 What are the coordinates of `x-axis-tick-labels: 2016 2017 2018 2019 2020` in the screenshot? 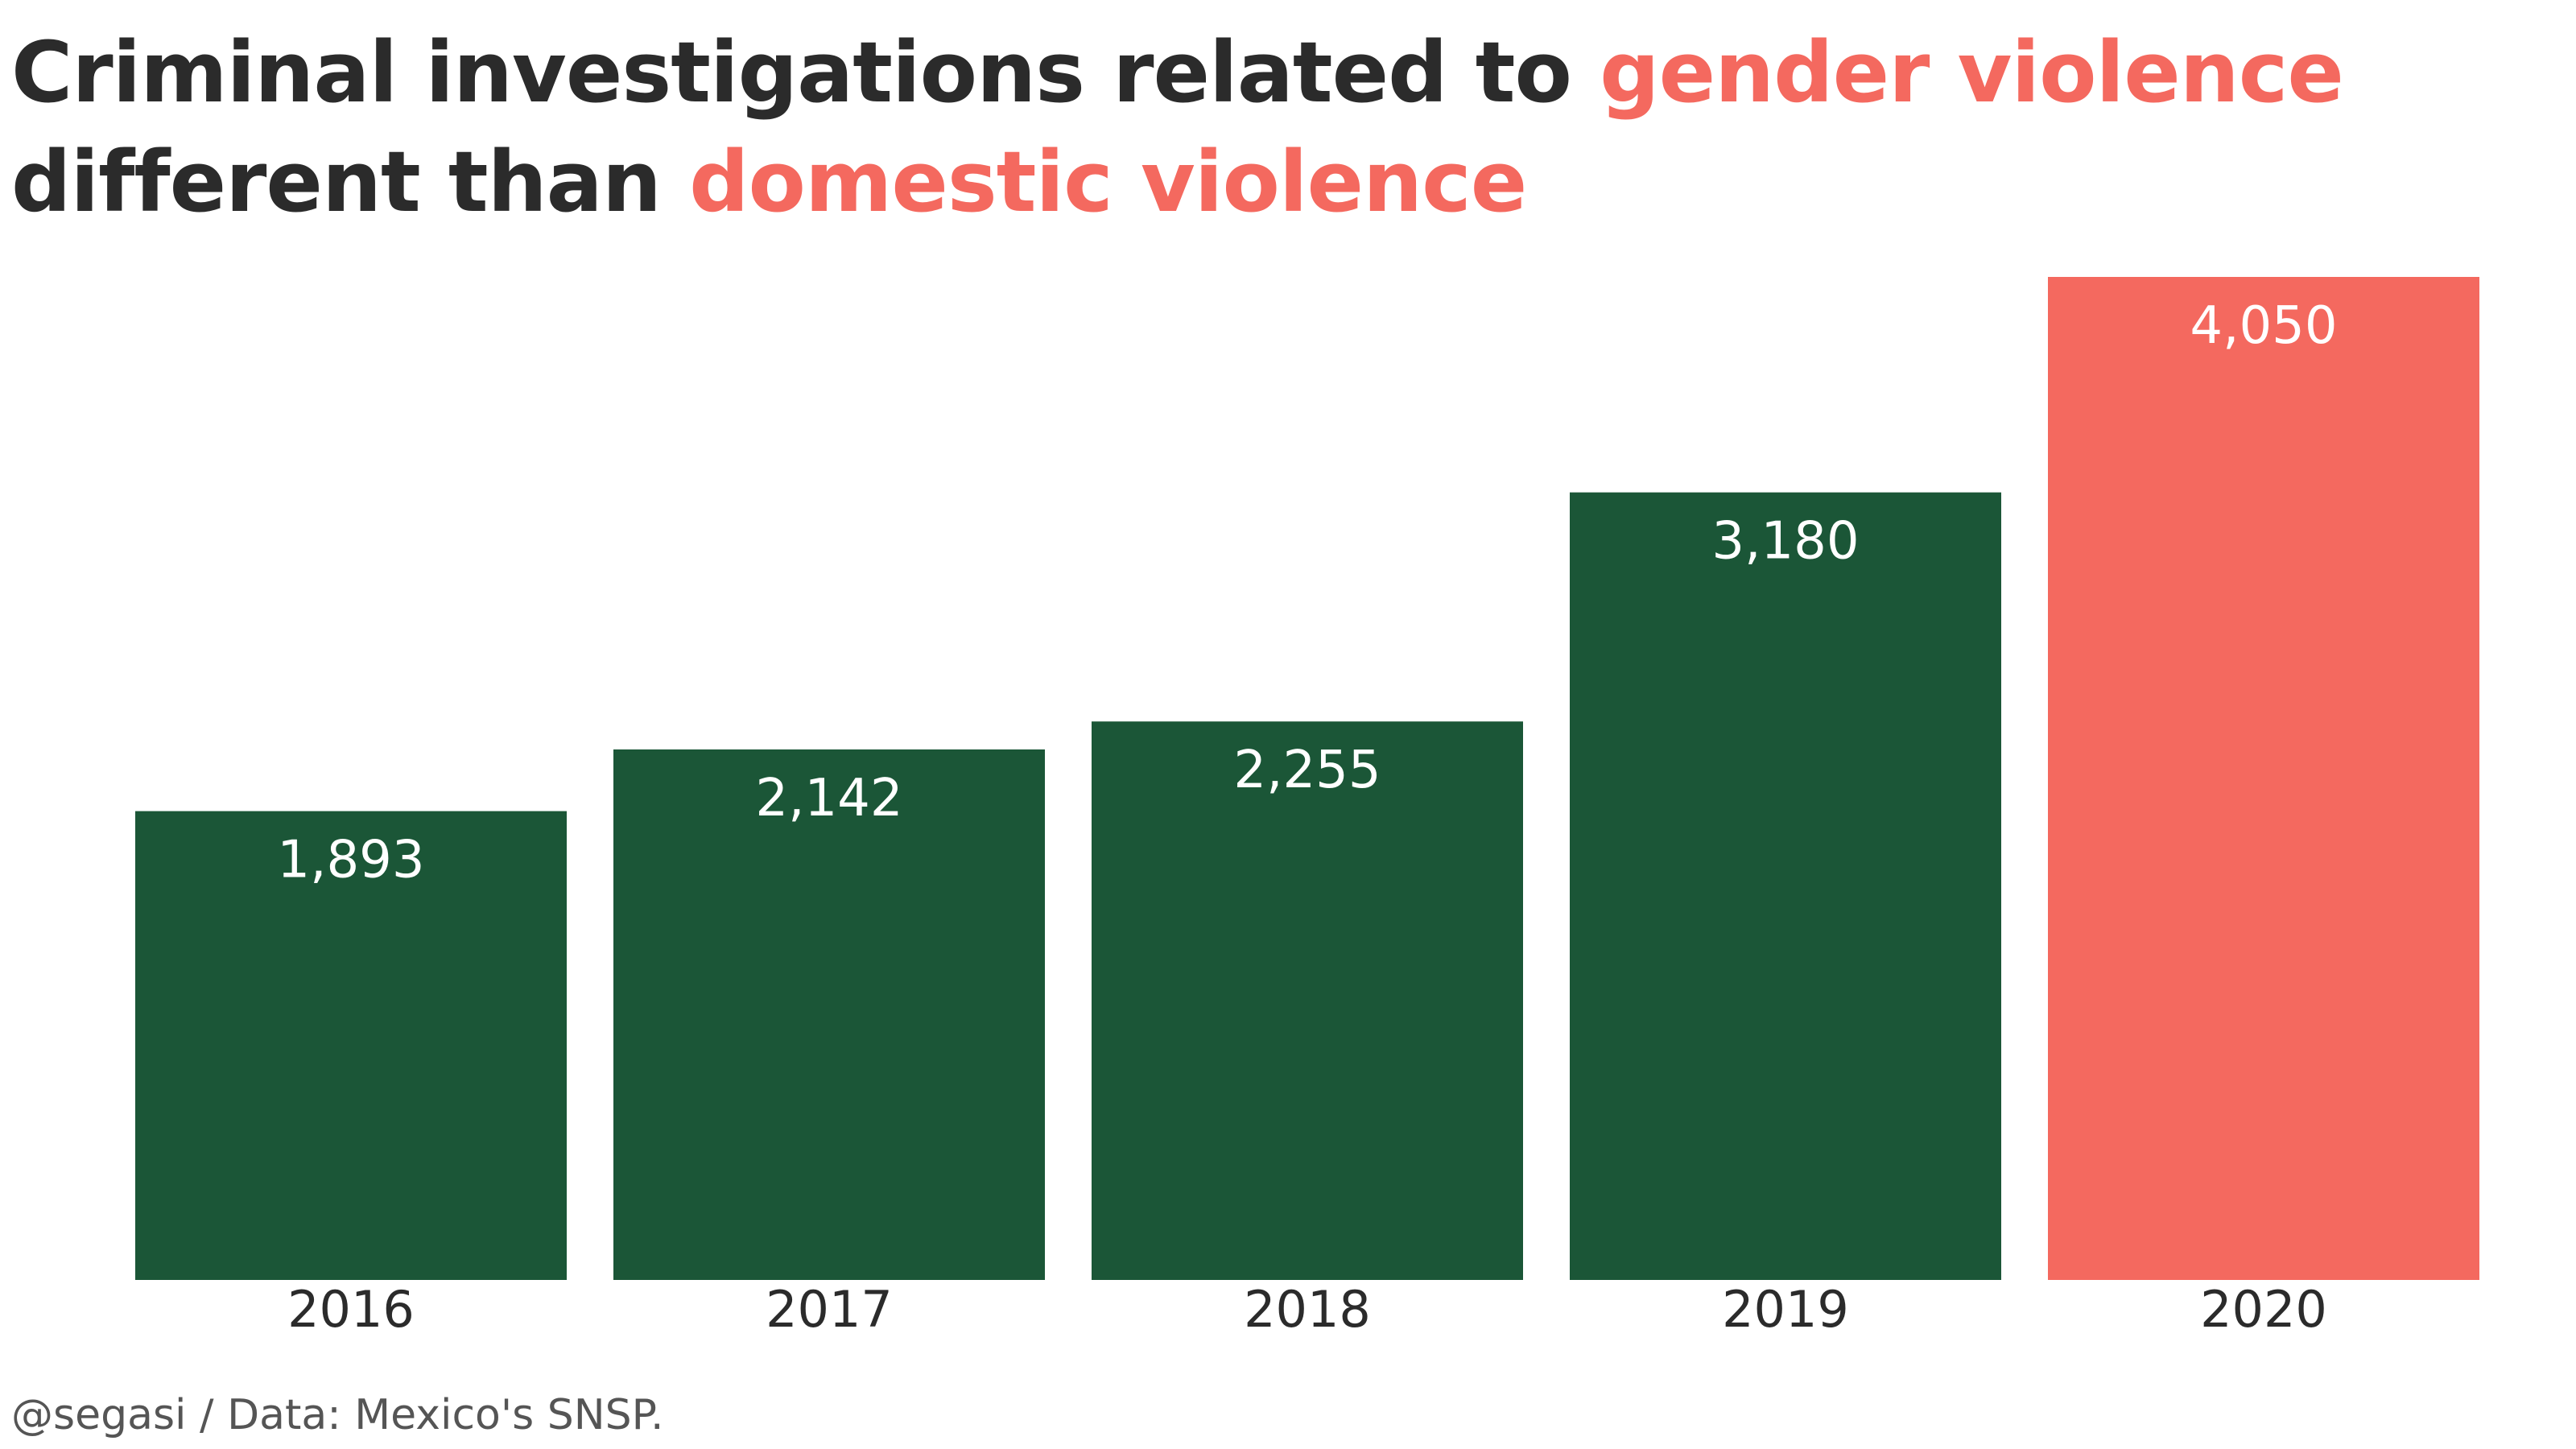 It's located at (1307, 1309).